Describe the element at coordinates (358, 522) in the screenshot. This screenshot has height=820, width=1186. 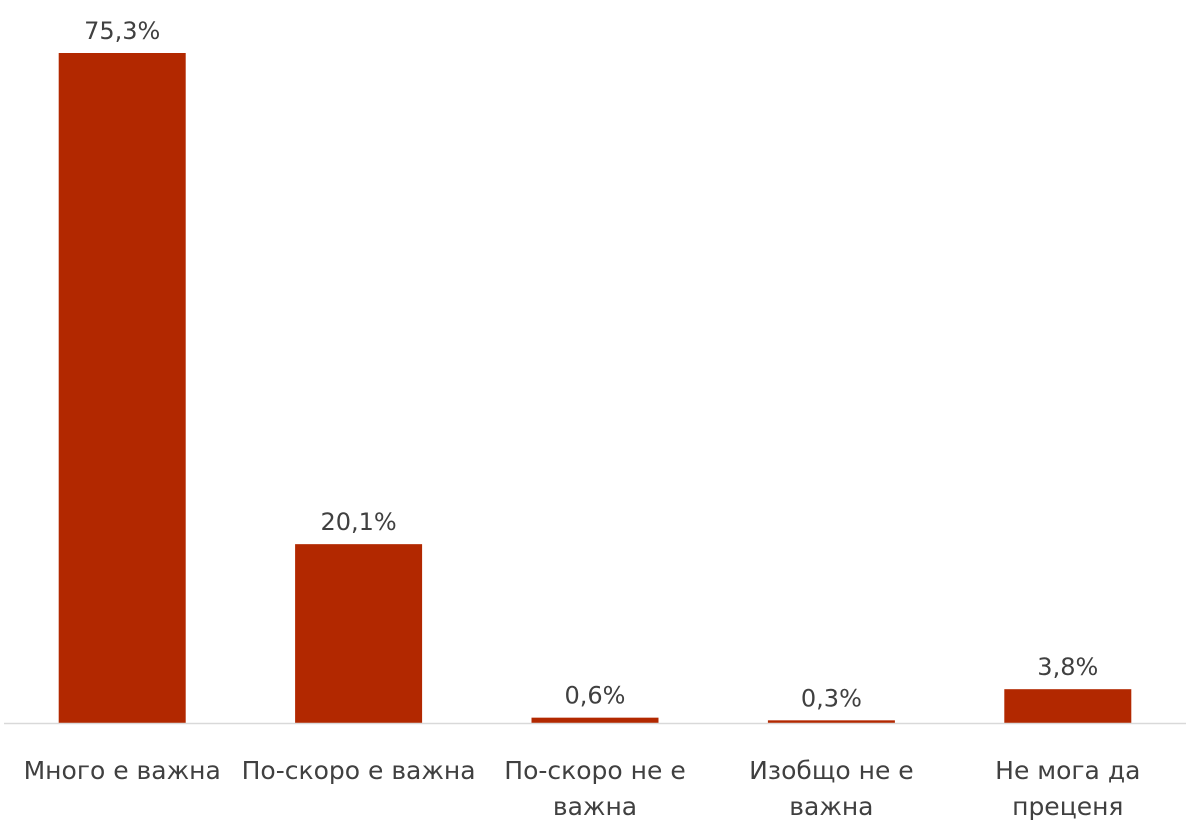
I see `data-label-2: 20,1%` at that location.